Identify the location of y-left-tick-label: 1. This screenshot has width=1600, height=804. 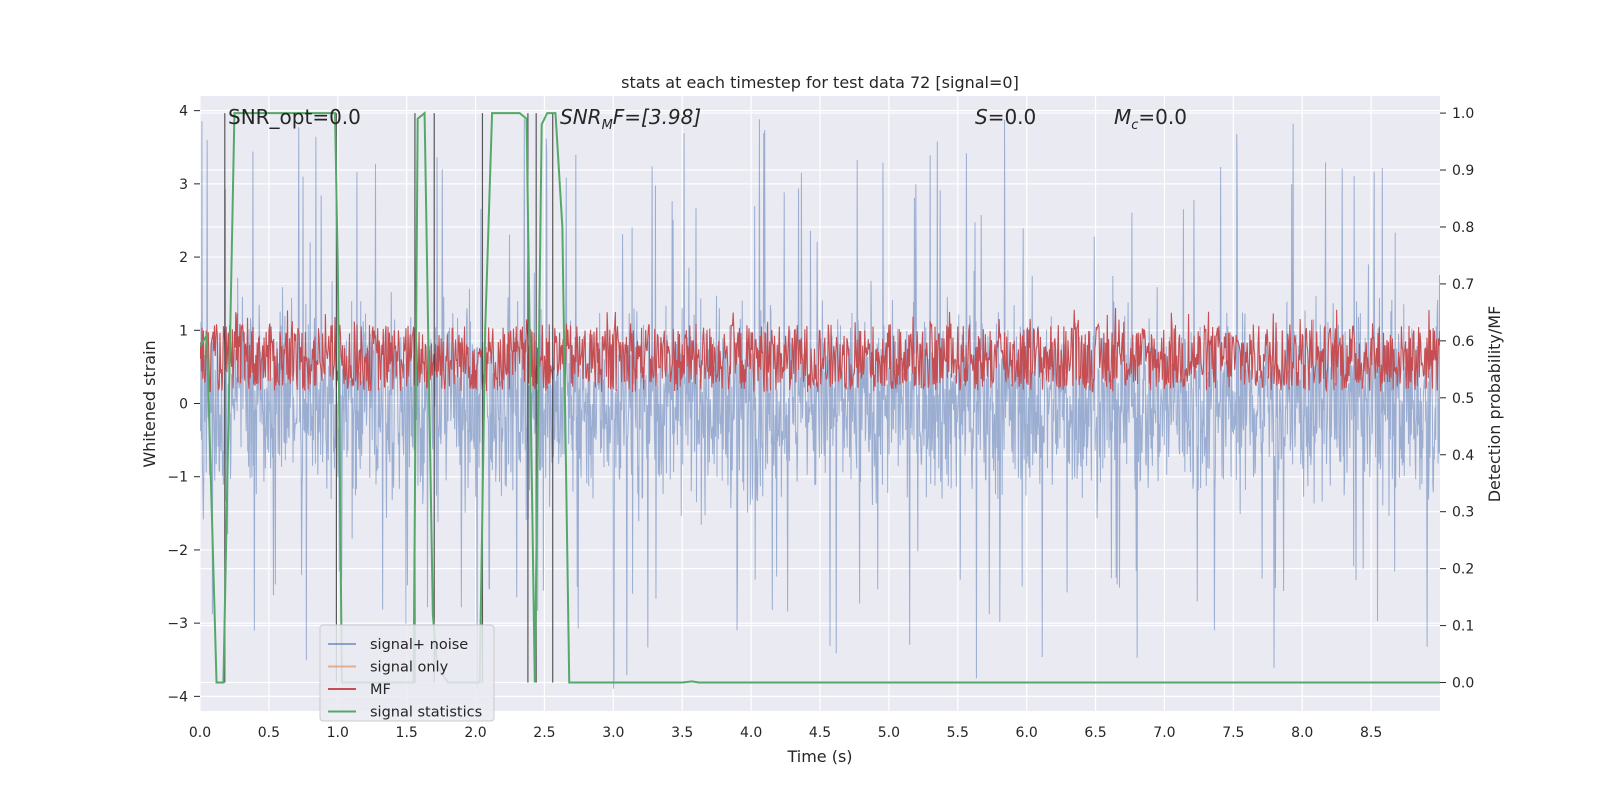
(183, 331).